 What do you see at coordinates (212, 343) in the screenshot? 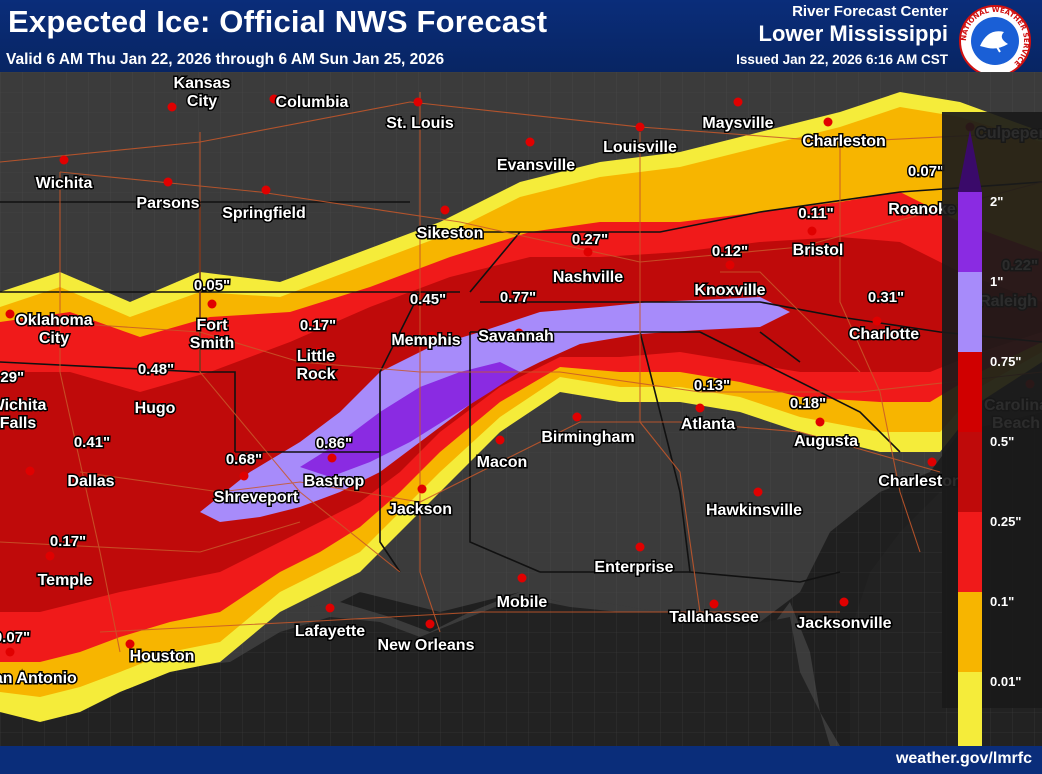
I see `city-label: Smith` at bounding box center [212, 343].